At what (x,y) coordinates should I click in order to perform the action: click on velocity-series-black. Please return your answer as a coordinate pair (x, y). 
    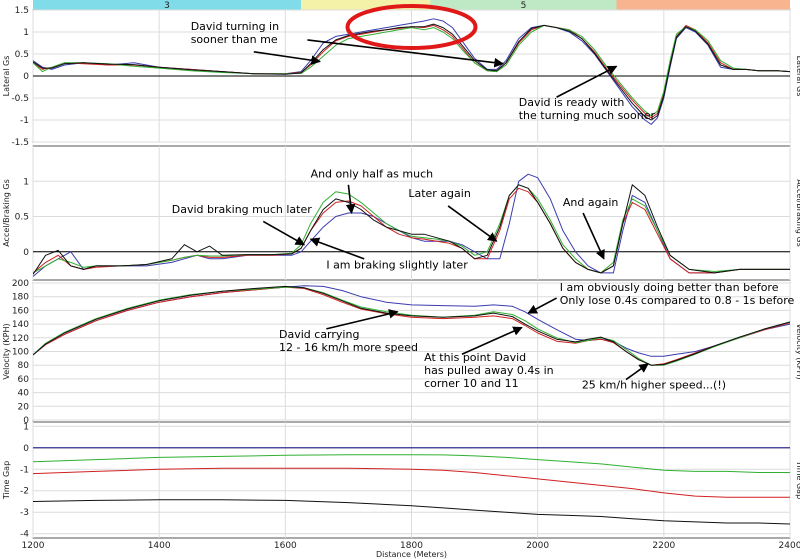
    Looking at the image, I should click on (411, 325).